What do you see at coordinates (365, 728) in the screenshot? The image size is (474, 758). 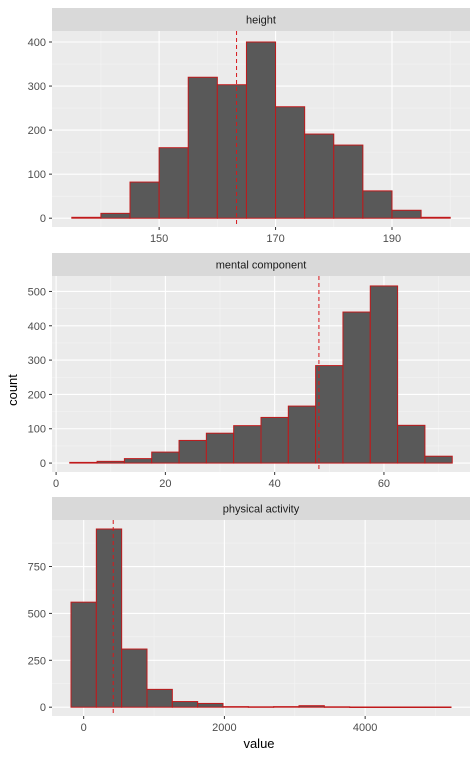 I see `x-tick-label: 4000` at bounding box center [365, 728].